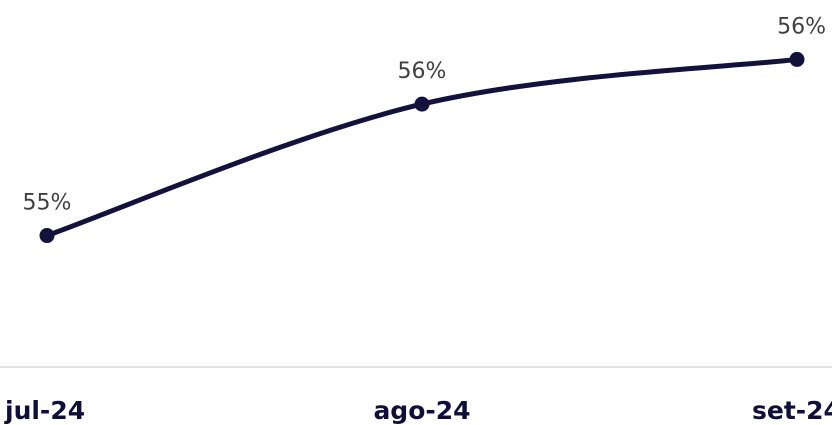 This screenshot has width=832, height=425. Describe the element at coordinates (47, 203) in the screenshot. I see `data-label: 55%` at that location.